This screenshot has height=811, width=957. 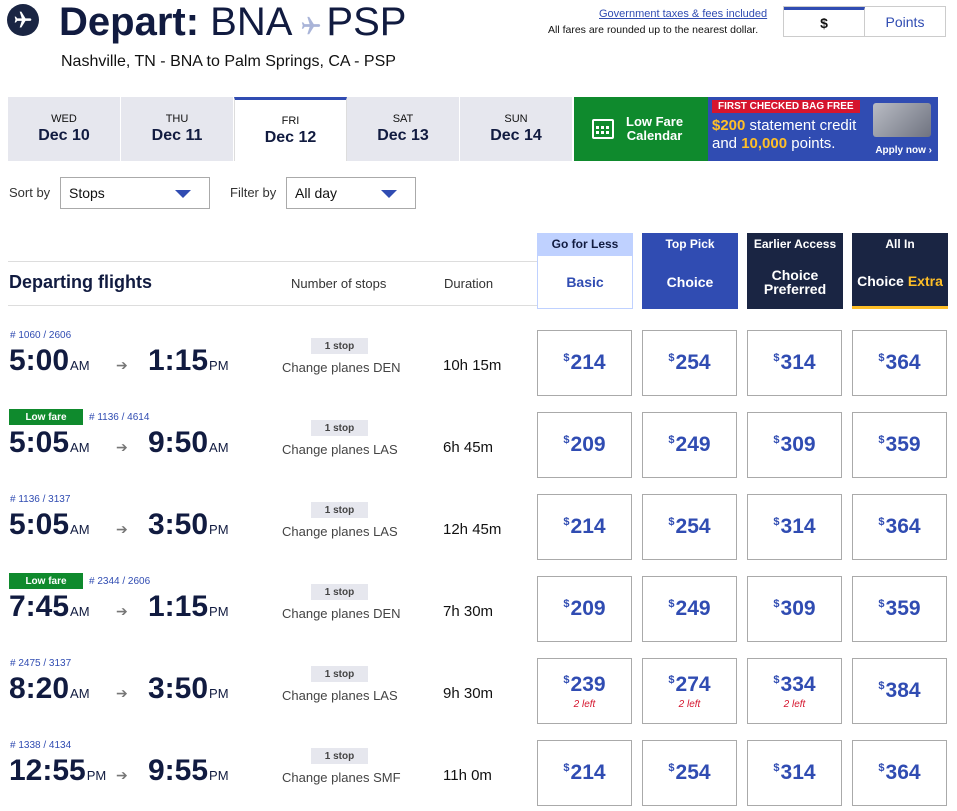 I want to click on arrival-time: 1:15PM, so click(x=188, y=360).